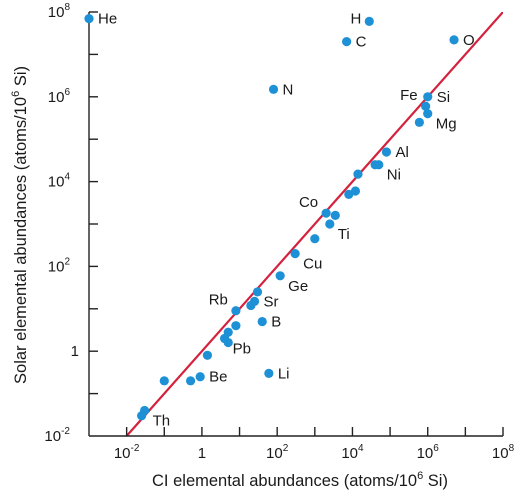  I want to click on point-label-pb: Pb, so click(242, 348).